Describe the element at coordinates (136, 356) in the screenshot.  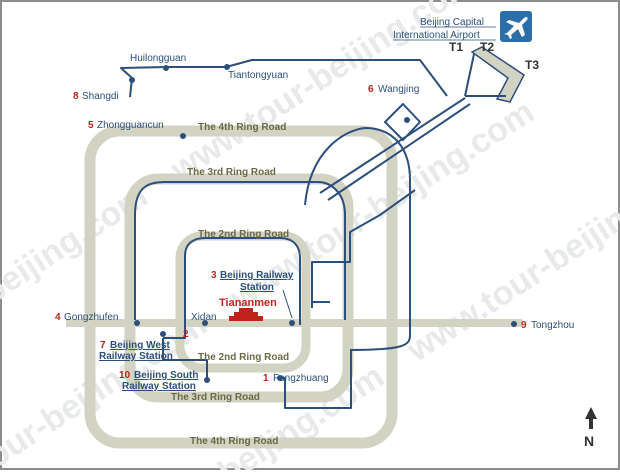
I see `station-beijing-west-line2: Railway Station` at that location.